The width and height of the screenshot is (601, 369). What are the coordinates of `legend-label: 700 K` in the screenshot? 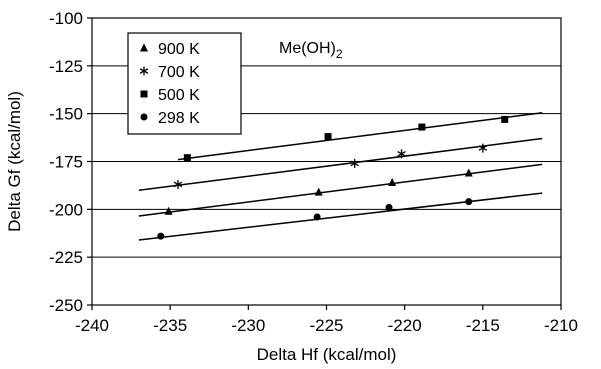 It's located at (179, 72).